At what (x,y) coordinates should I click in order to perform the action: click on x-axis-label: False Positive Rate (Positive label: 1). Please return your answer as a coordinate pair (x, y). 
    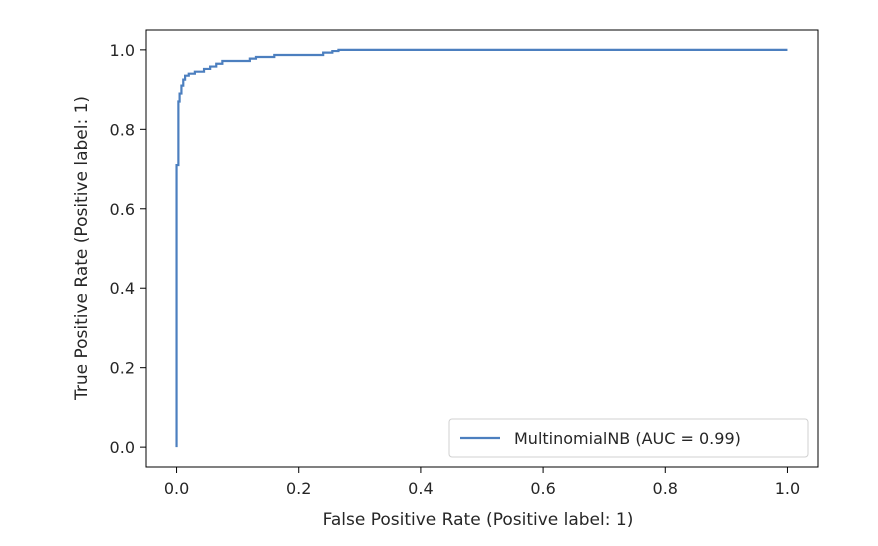
    Looking at the image, I should click on (478, 520).